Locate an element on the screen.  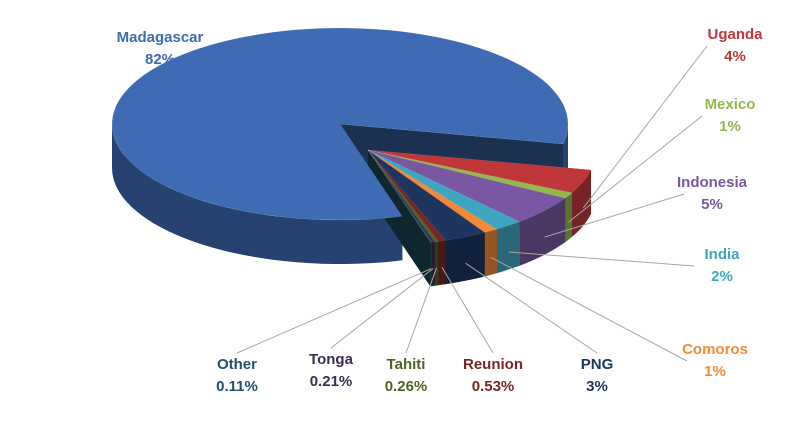
slice-label: Other is located at coordinates (237, 364).